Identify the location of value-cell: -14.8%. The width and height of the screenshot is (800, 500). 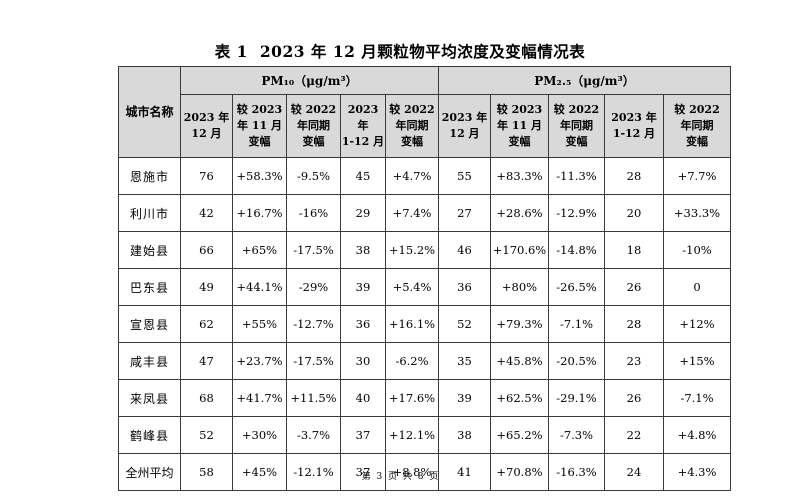
(576, 250).